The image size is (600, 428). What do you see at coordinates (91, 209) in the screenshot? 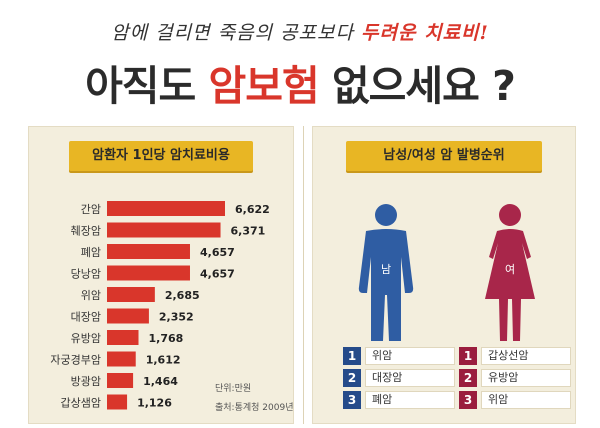
I see `bar-category-label: 간암` at bounding box center [91, 209].